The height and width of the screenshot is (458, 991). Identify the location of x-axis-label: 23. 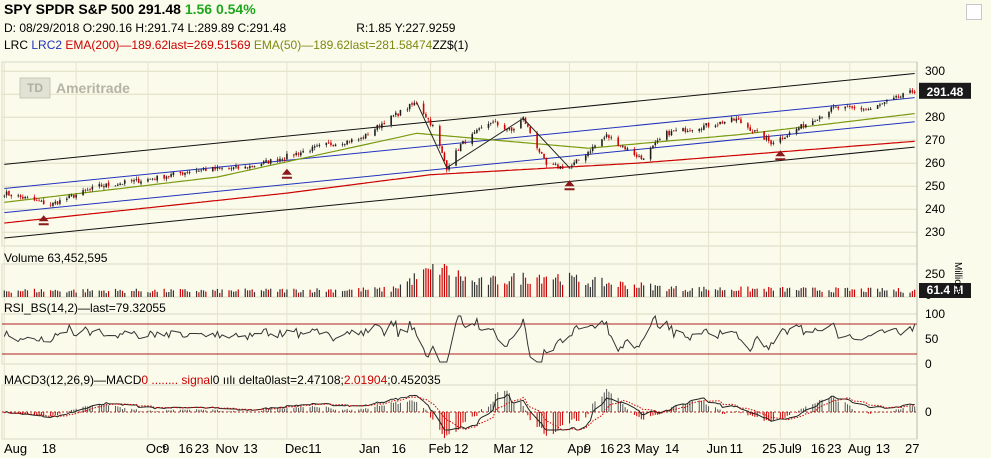
(834, 448).